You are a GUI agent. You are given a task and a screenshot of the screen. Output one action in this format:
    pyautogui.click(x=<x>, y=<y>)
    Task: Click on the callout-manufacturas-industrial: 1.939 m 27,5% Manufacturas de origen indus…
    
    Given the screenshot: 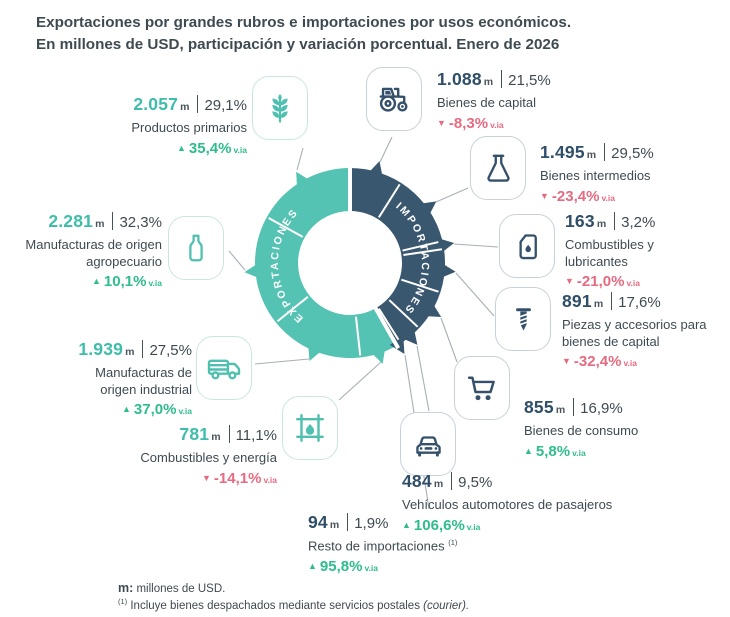 What is the action you would take?
    pyautogui.click(x=126, y=378)
    